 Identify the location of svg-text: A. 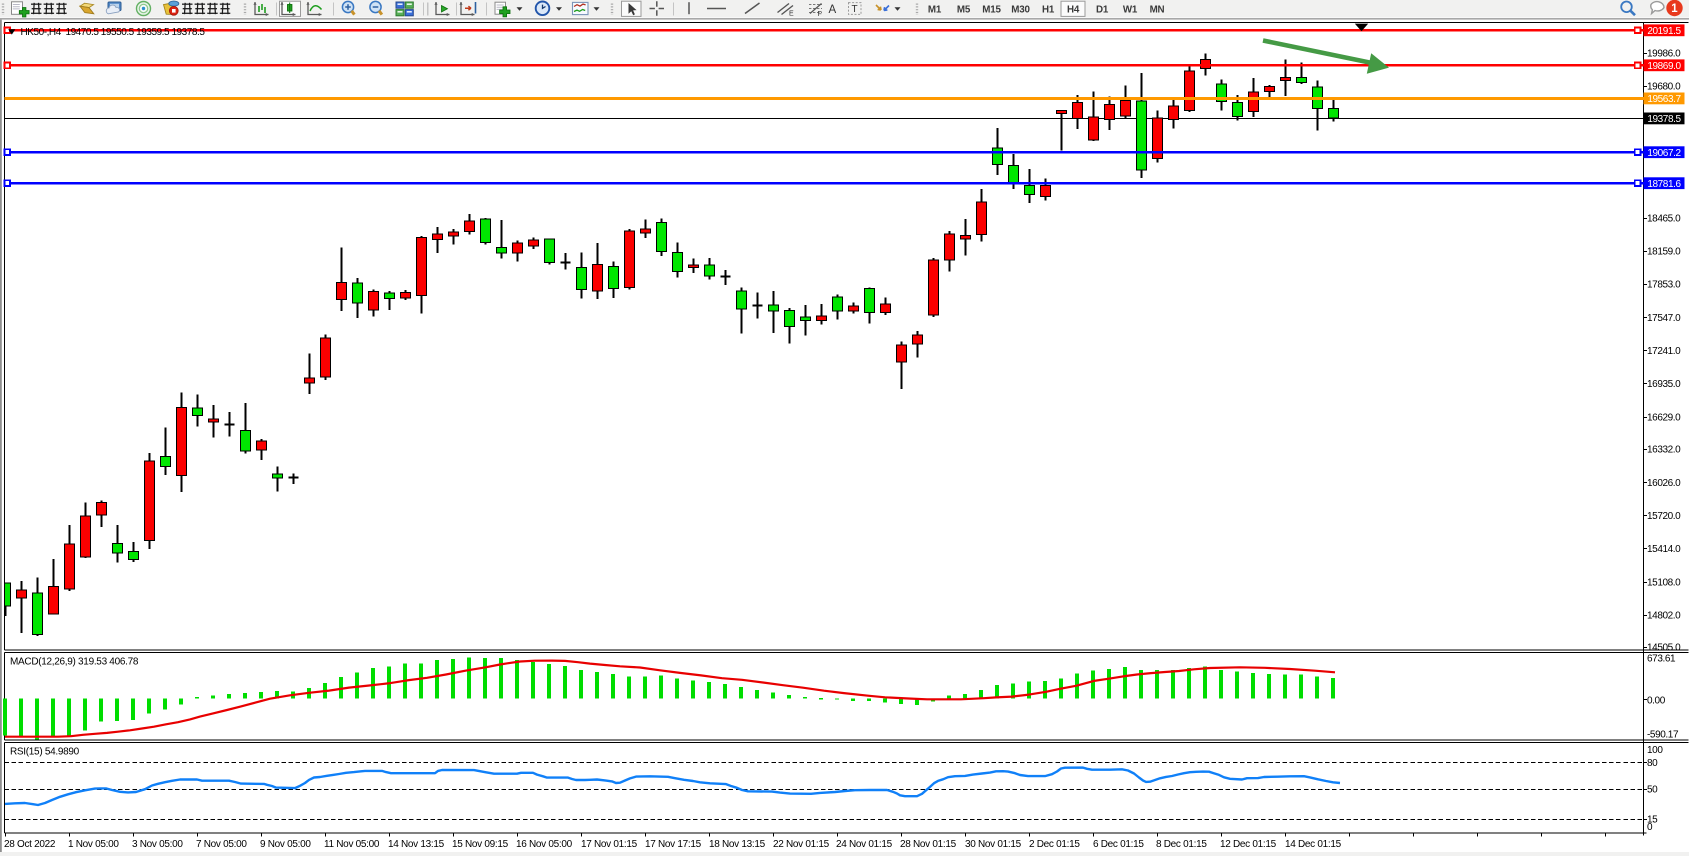
(833, 10).